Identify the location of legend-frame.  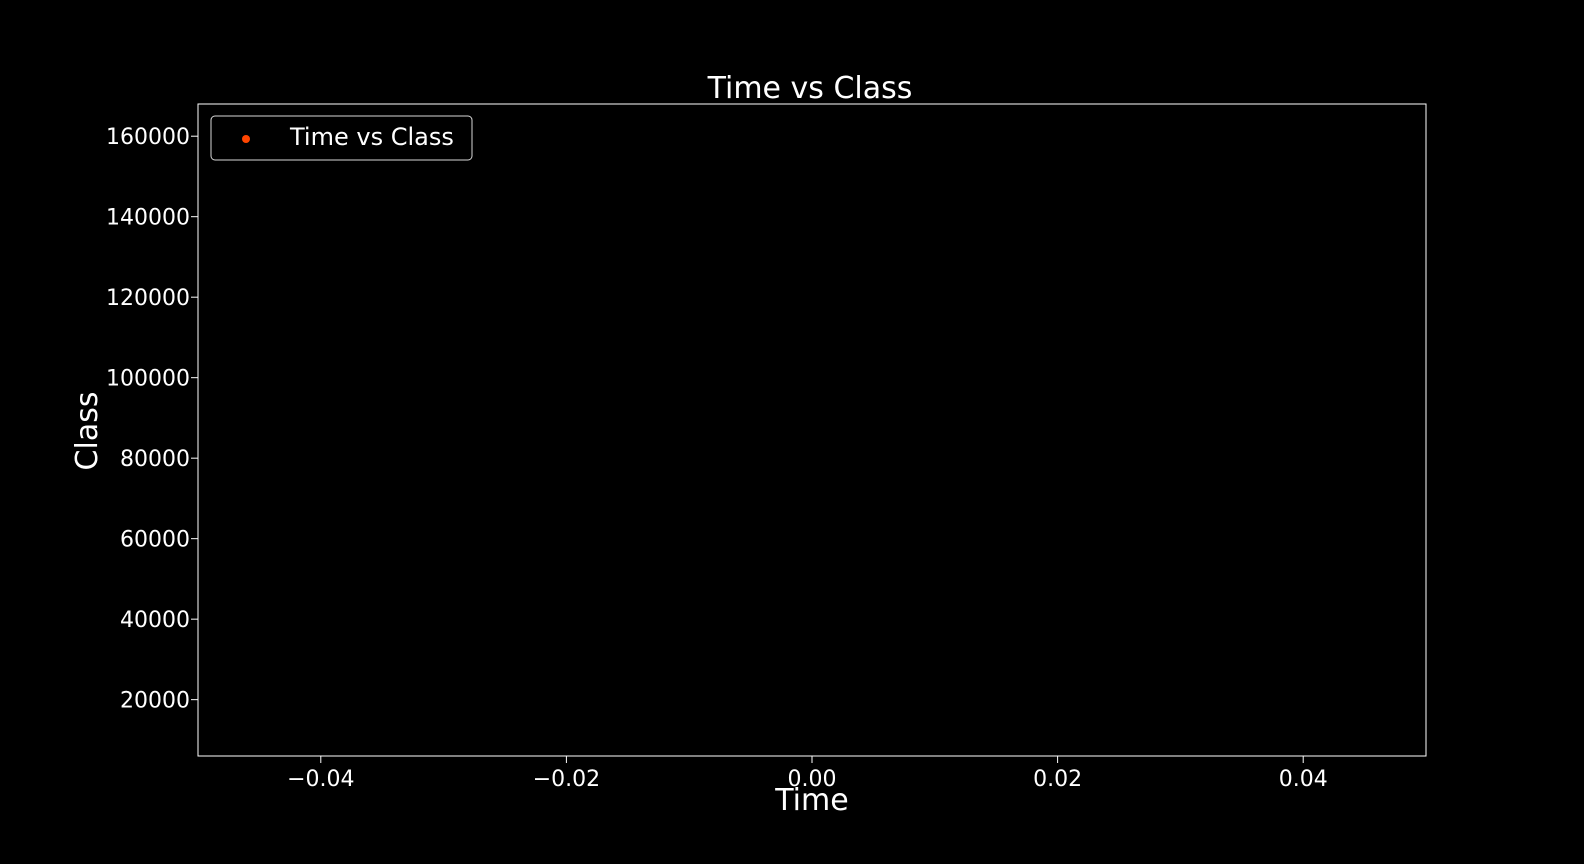
(341, 138).